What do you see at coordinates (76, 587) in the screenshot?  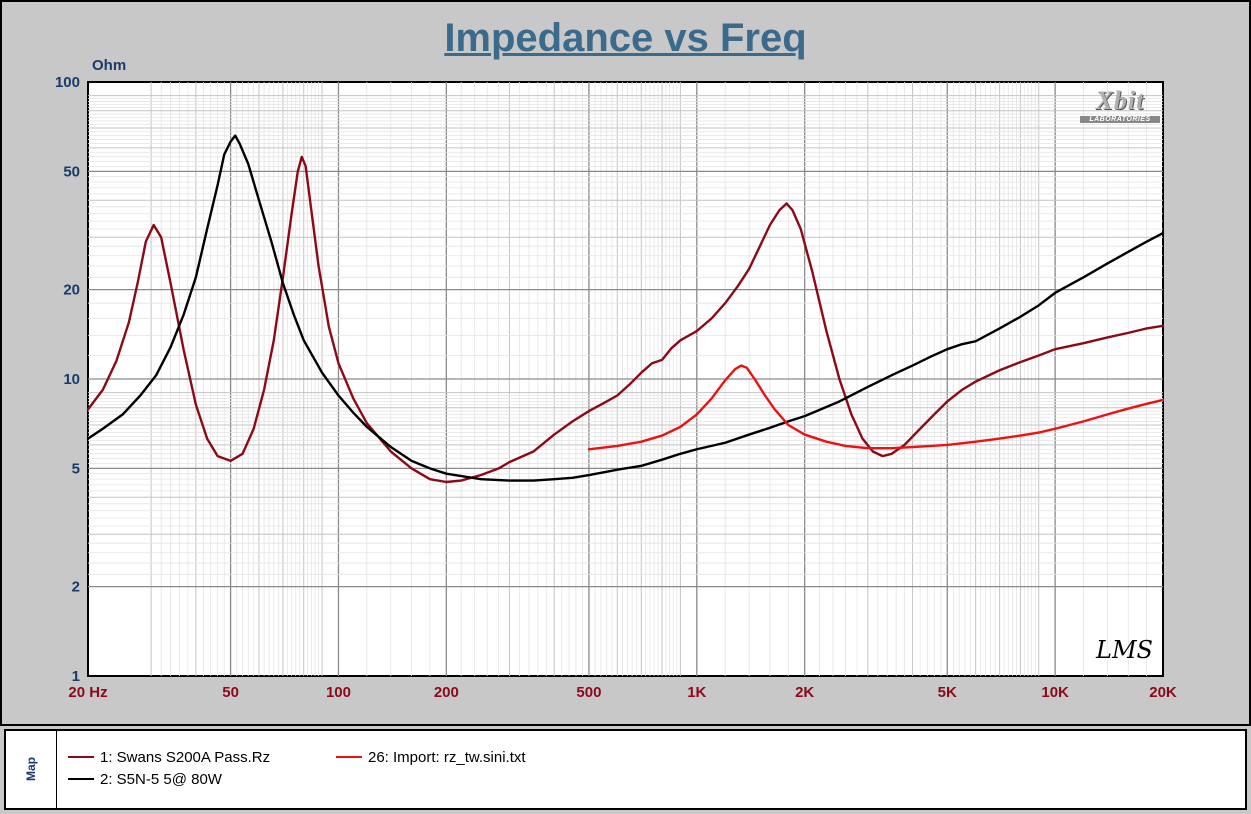 I see `y-tick-label: 2` at bounding box center [76, 587].